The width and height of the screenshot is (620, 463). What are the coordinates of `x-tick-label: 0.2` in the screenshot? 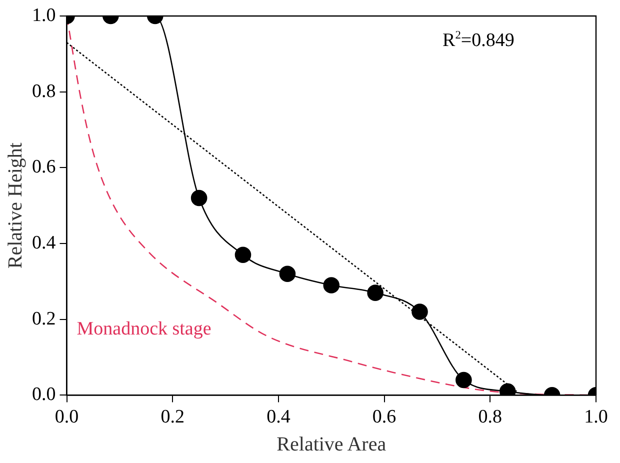 It's located at (172, 417).